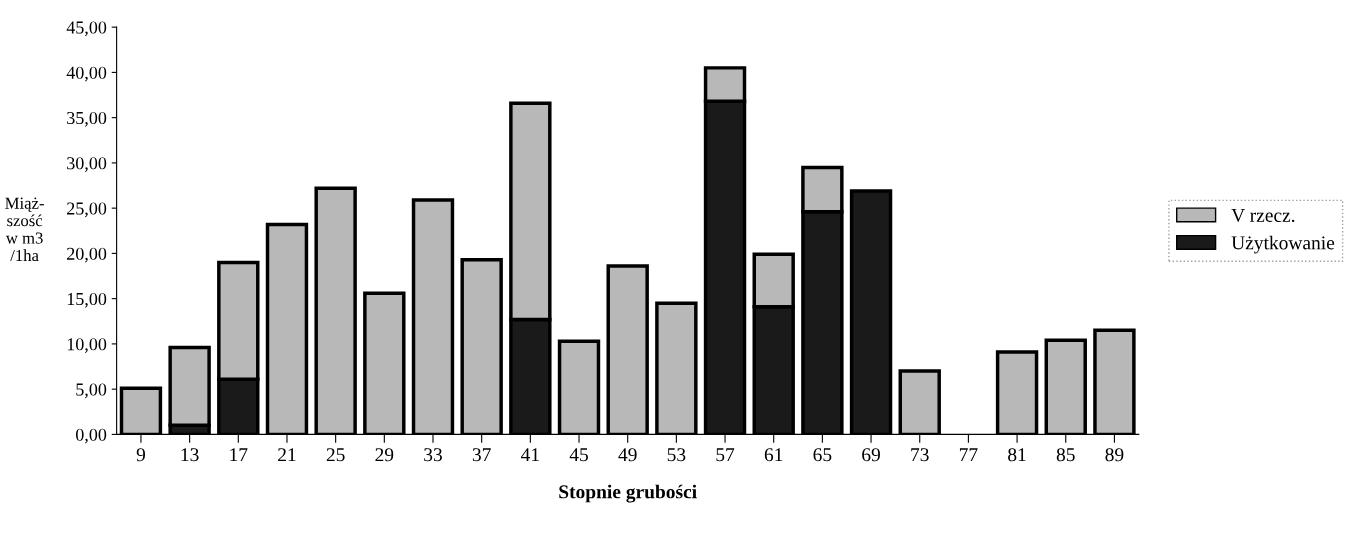  I want to click on y-tick-label: 25,00, so click(87, 210).